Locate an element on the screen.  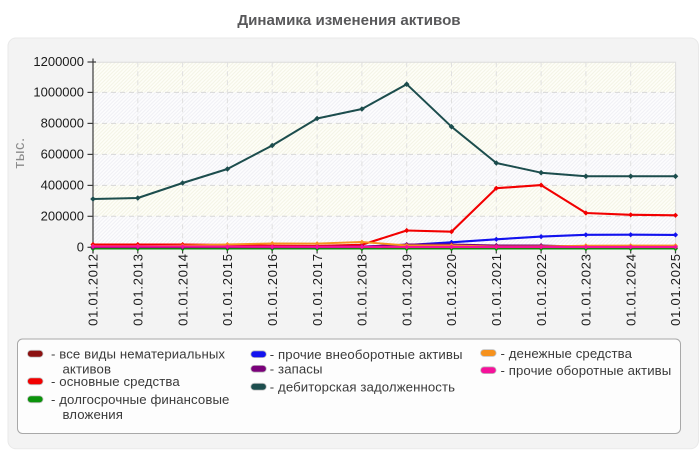
svg-text: 01.01.2023 is located at coordinates (586, 289).